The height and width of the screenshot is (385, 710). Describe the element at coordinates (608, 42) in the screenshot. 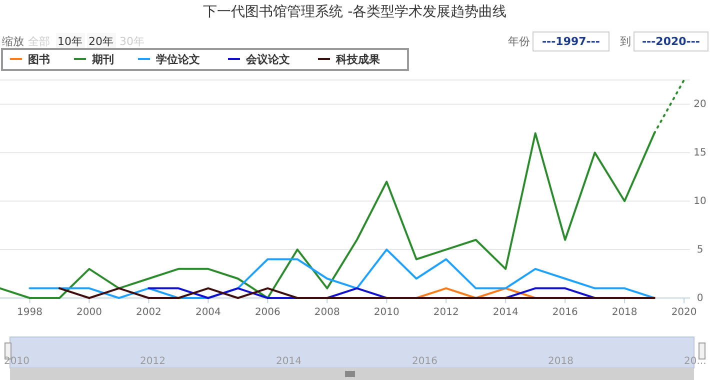

I see `date-range-inputs: 年份 ---1997--- 到 ---2020---` at that location.